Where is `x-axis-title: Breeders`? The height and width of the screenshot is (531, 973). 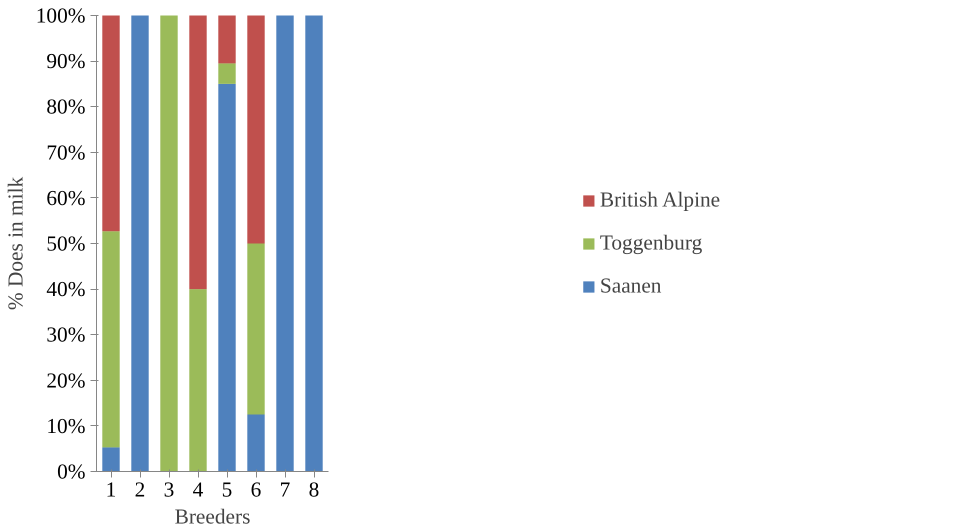 x-axis-title: Breeders is located at coordinates (212, 516).